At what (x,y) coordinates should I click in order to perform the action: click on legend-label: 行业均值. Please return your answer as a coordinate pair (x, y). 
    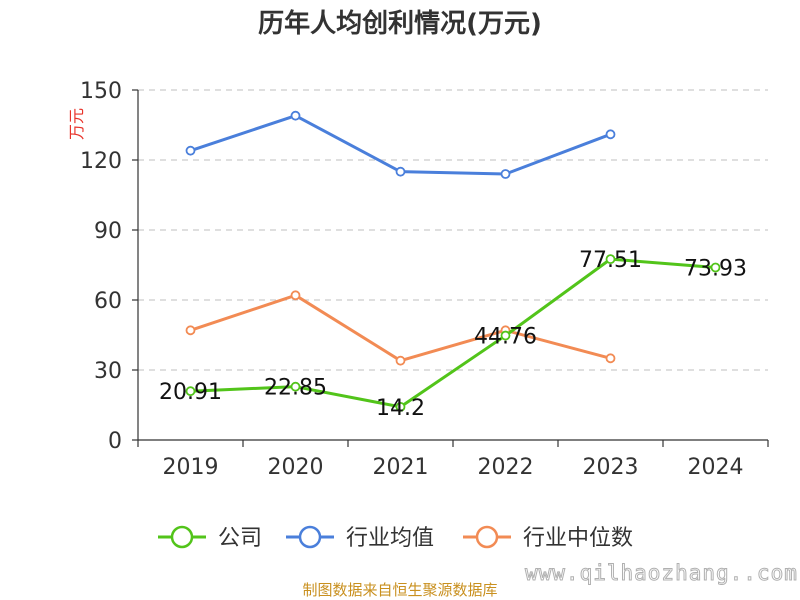
    Looking at the image, I should click on (390, 538).